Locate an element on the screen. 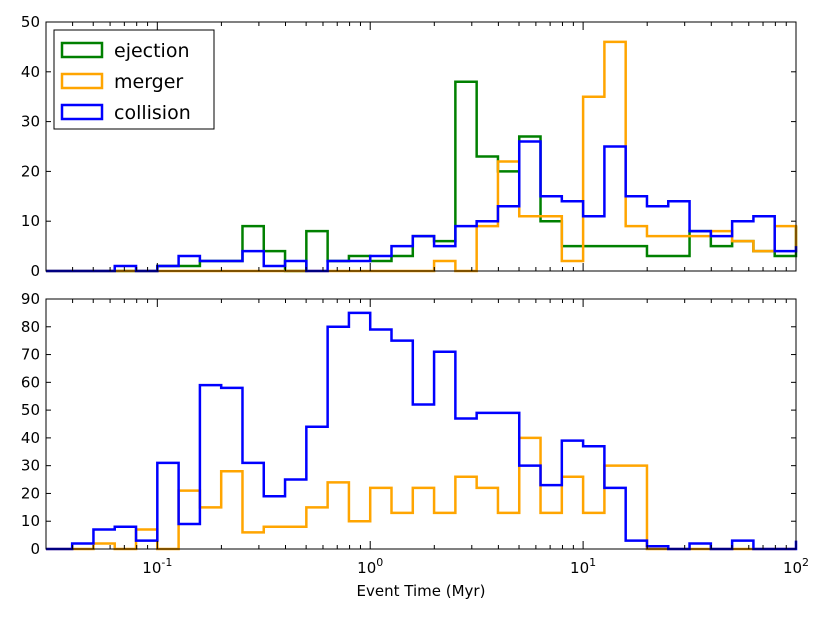 Image resolution: width=830 pixels, height=623 pixels. bottom-y-tick-label: 10 is located at coordinates (30, 521).